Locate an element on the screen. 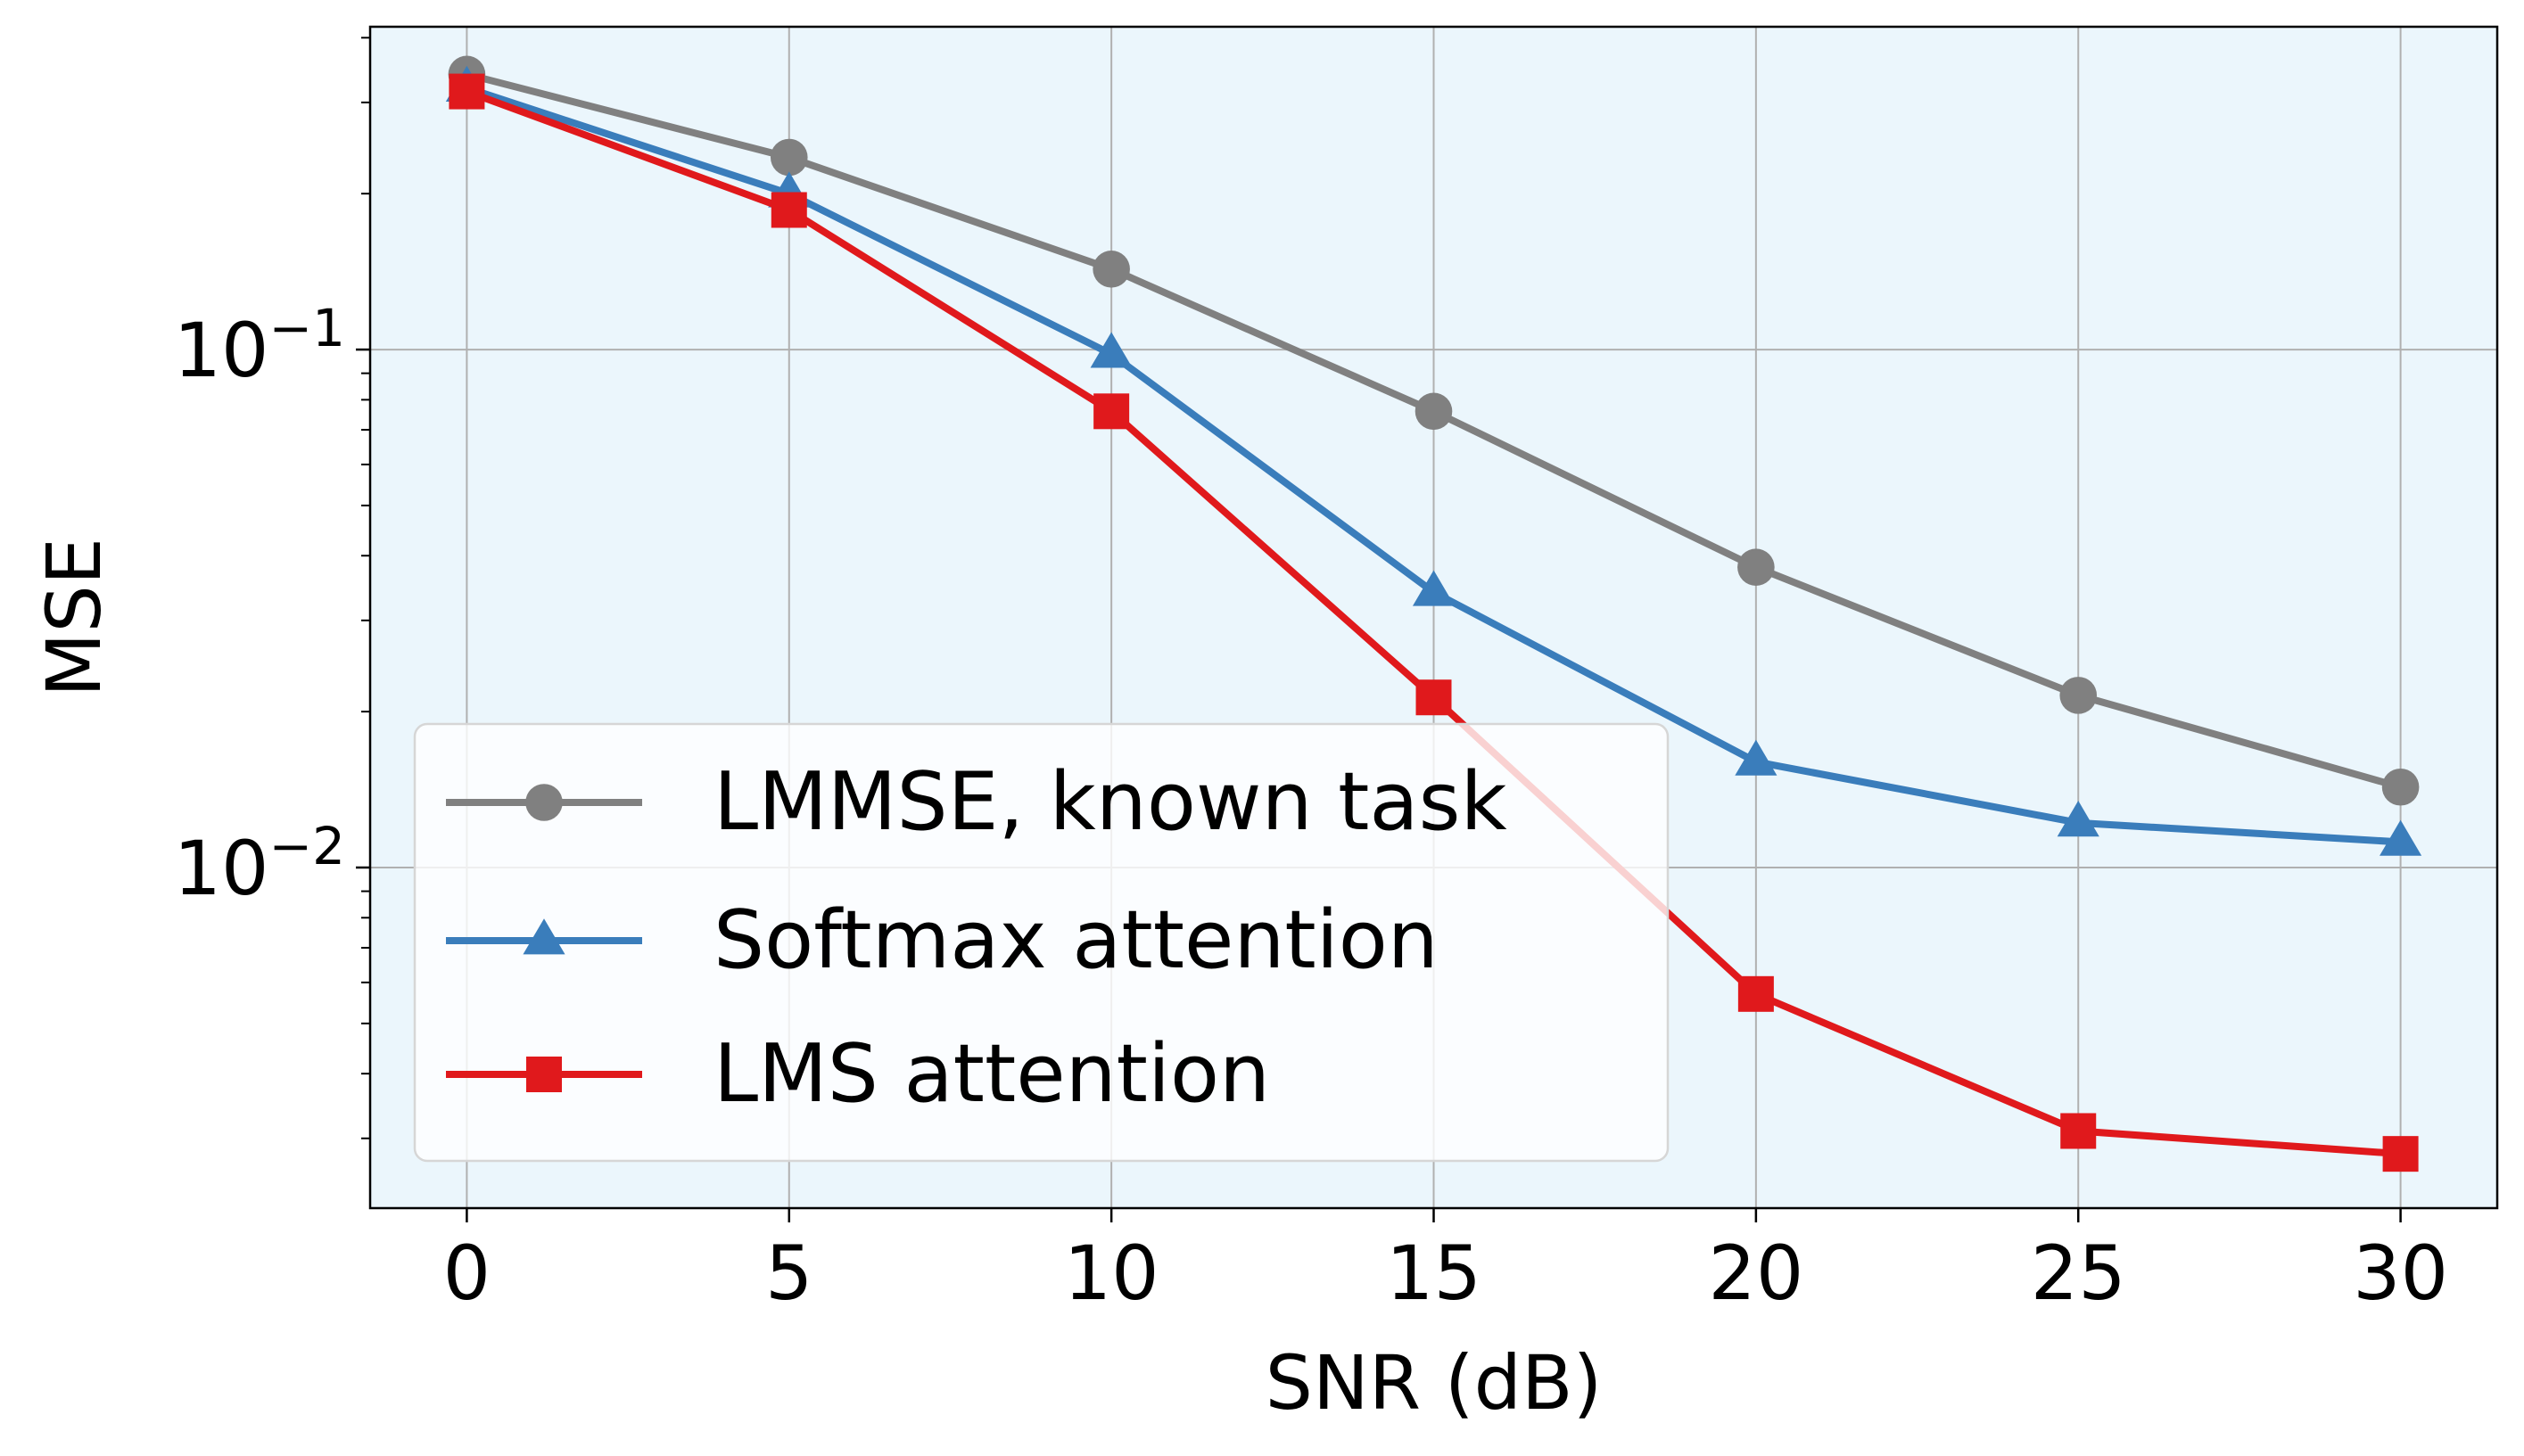 The image size is (2524, 1456). legend-marker-lms-attention is located at coordinates (544, 1074).